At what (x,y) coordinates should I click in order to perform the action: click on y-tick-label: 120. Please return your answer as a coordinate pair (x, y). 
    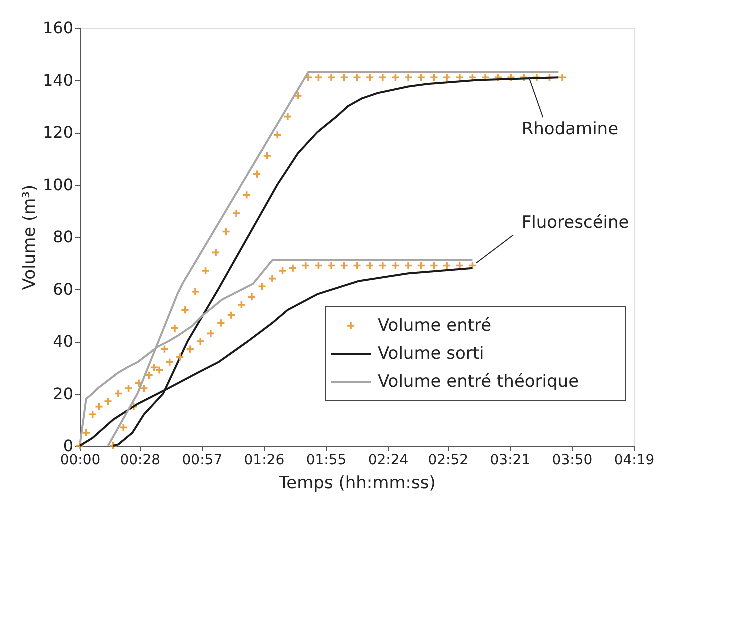
    Looking at the image, I should click on (58, 132).